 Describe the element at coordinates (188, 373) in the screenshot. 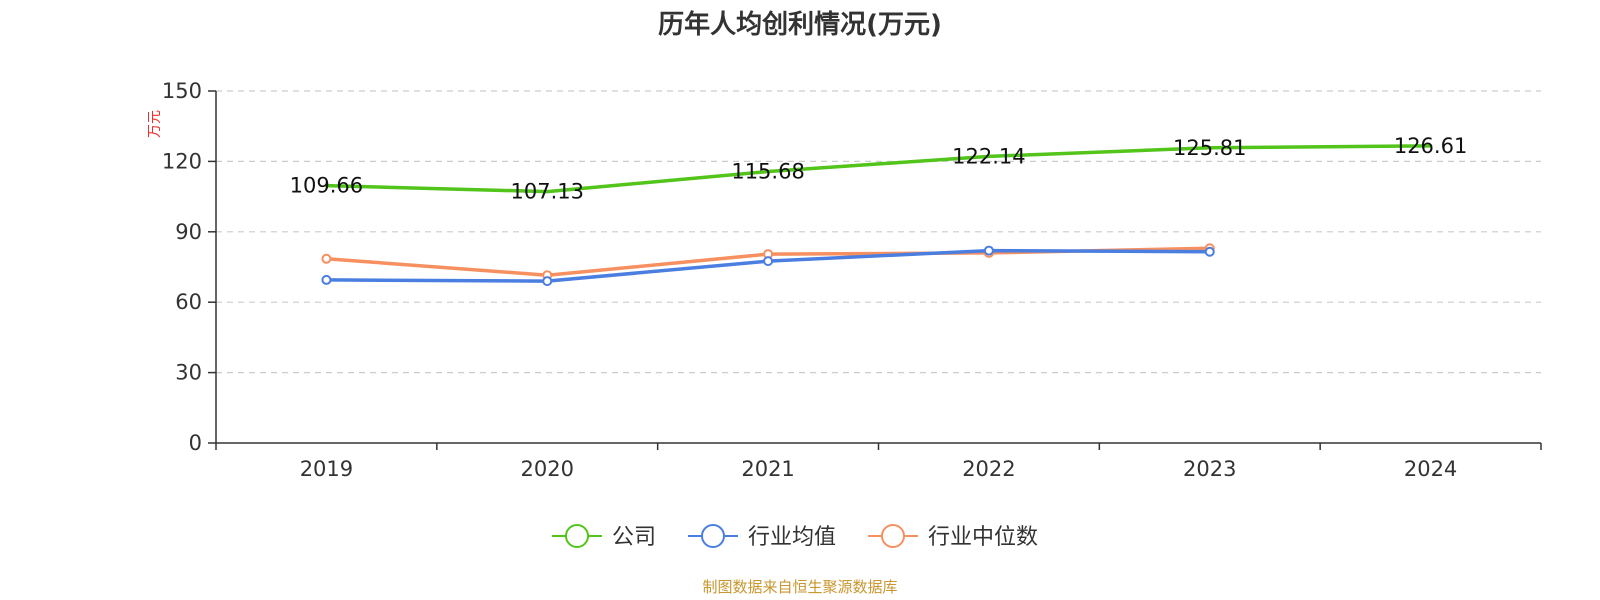

I see `y-tick-label: 30` at that location.